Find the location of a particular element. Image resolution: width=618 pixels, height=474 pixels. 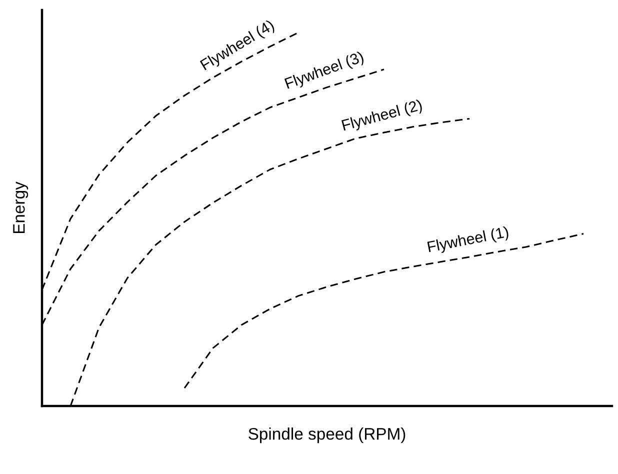

x-axis-title: Spindle speed (RPM) is located at coordinates (327, 436).